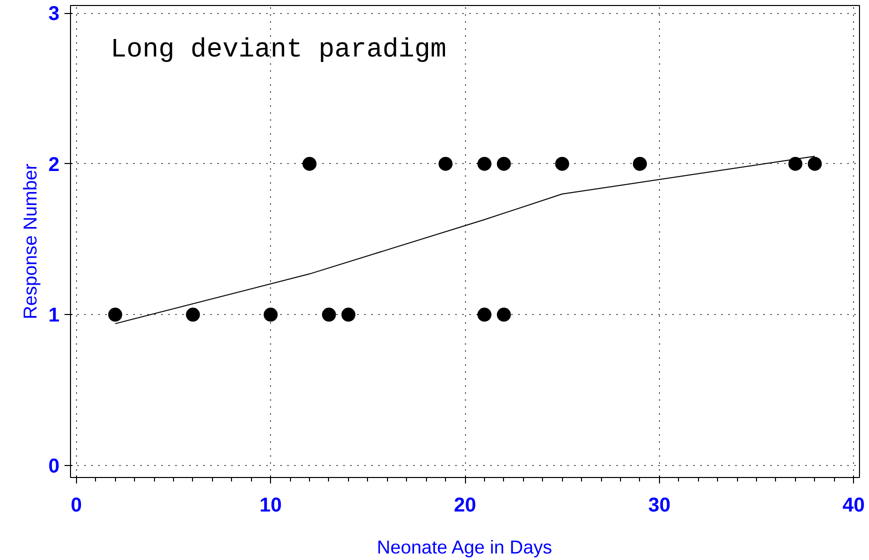 The image size is (869, 560). Describe the element at coordinates (29, 242) in the screenshot. I see `y-axis-title: Response Number` at that location.